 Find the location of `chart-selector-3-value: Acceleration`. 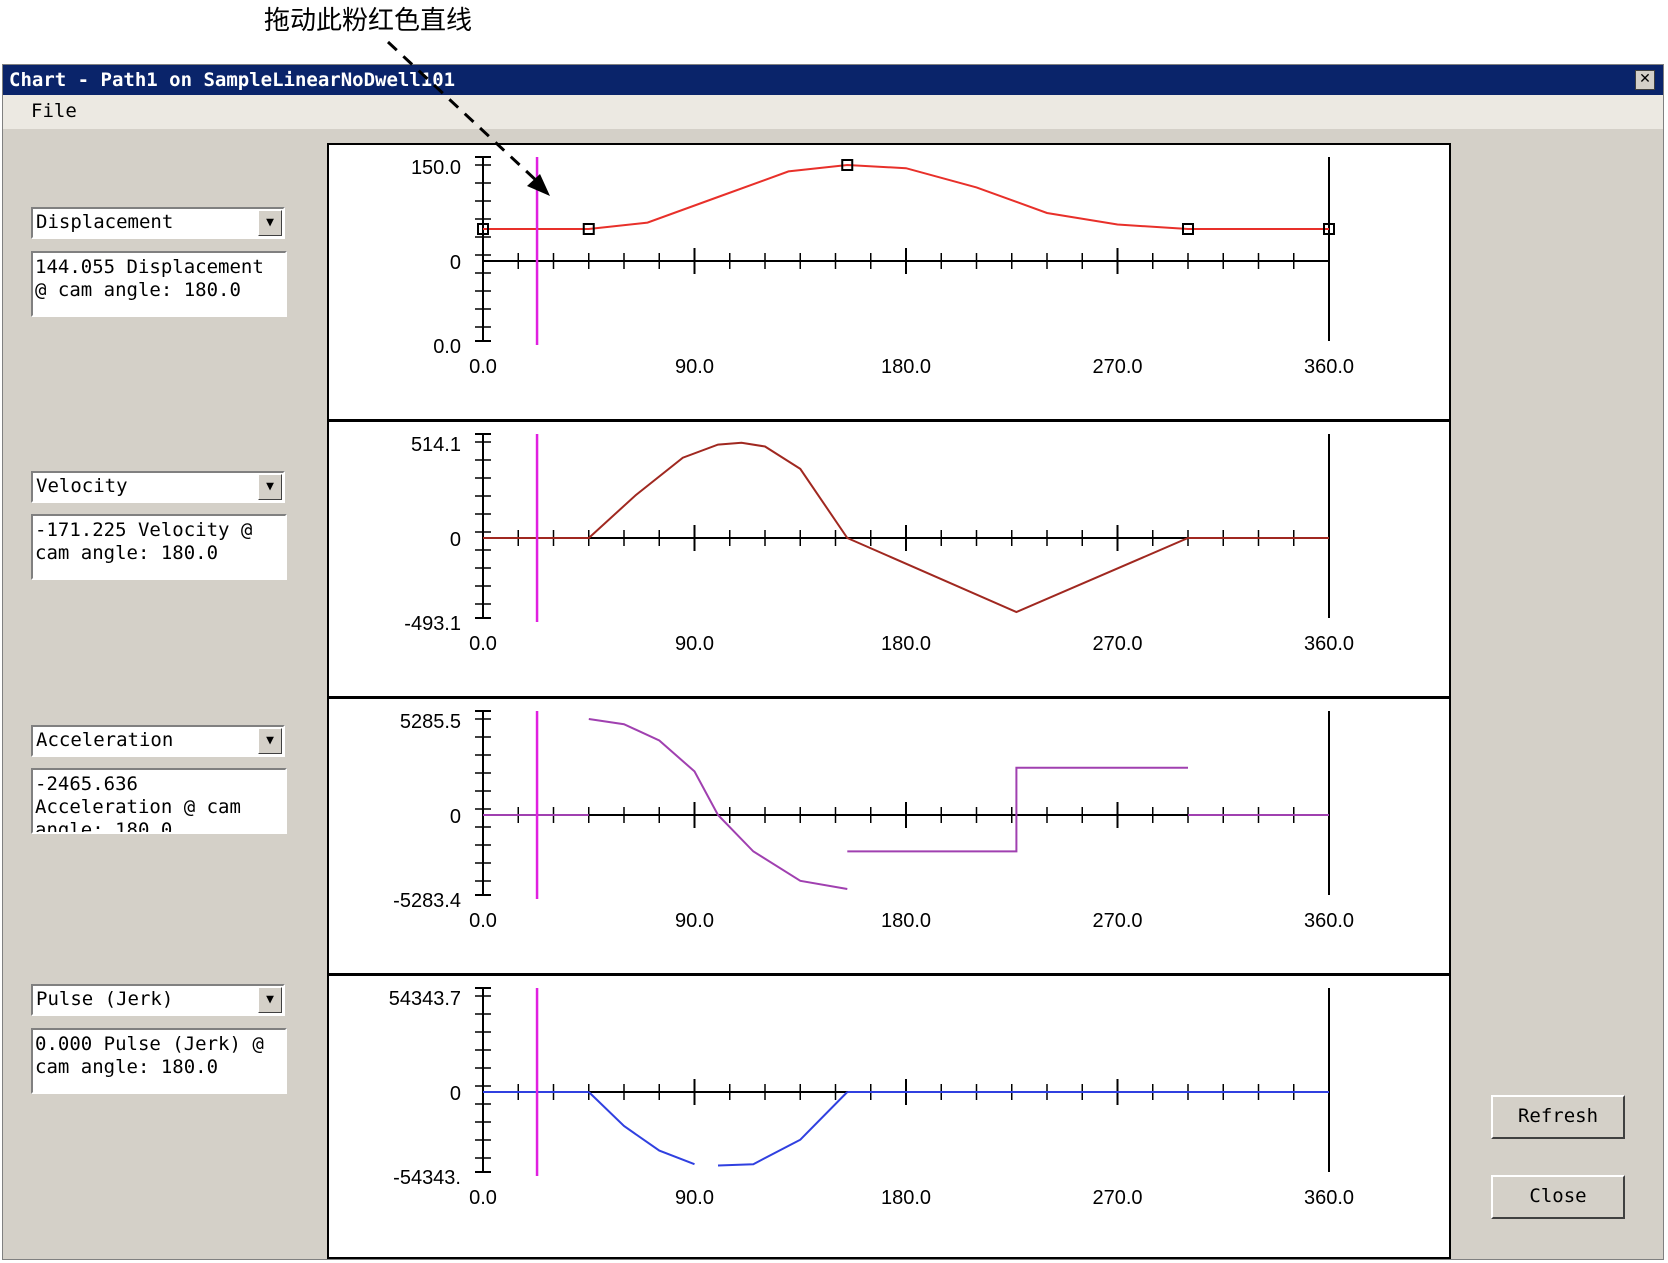

chart-selector-3-value: Acceleration is located at coordinates (105, 740).